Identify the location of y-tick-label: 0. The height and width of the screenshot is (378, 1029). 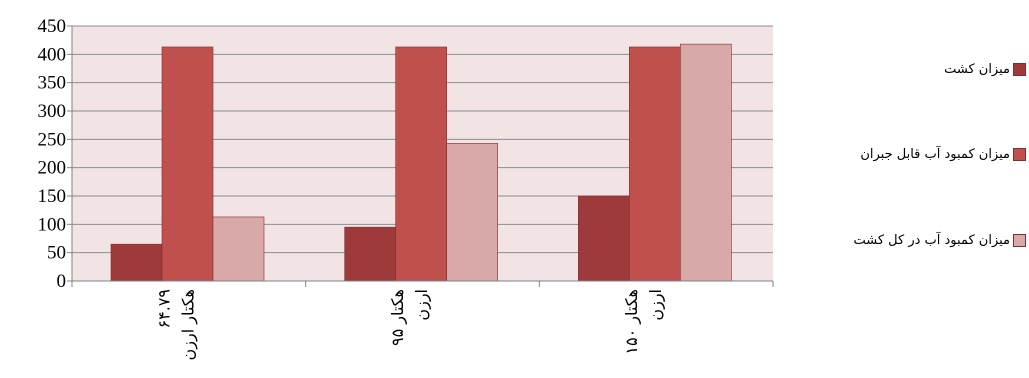
(62, 281).